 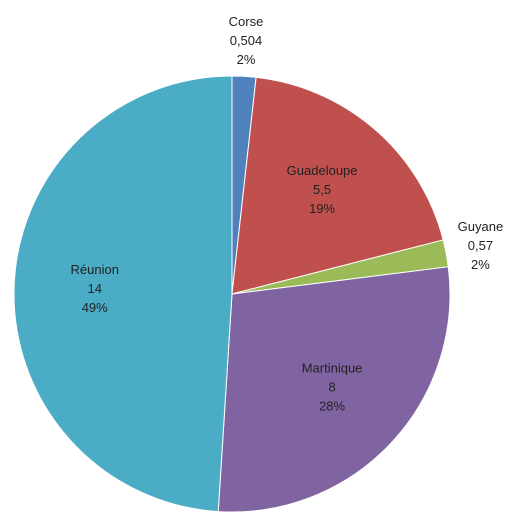 I want to click on data-label: 0,57, so click(x=480, y=245).